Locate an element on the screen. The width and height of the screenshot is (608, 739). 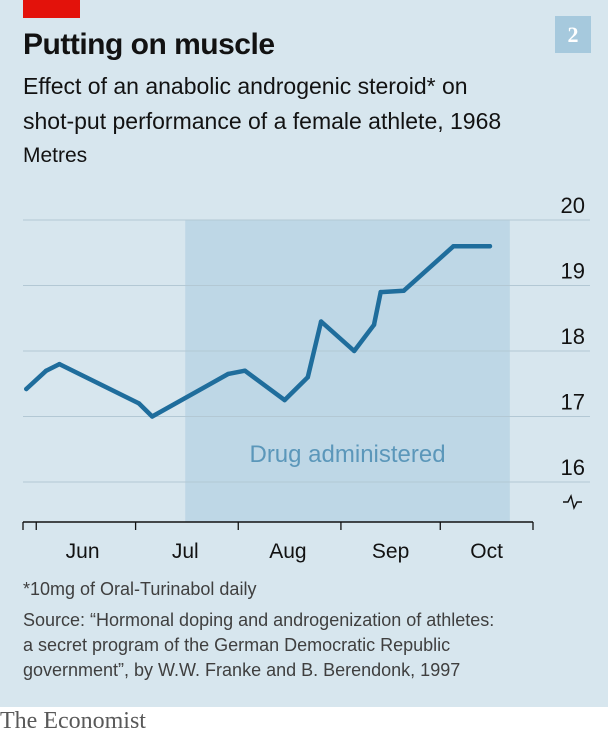
y-tick-label: 17 is located at coordinates (573, 402).